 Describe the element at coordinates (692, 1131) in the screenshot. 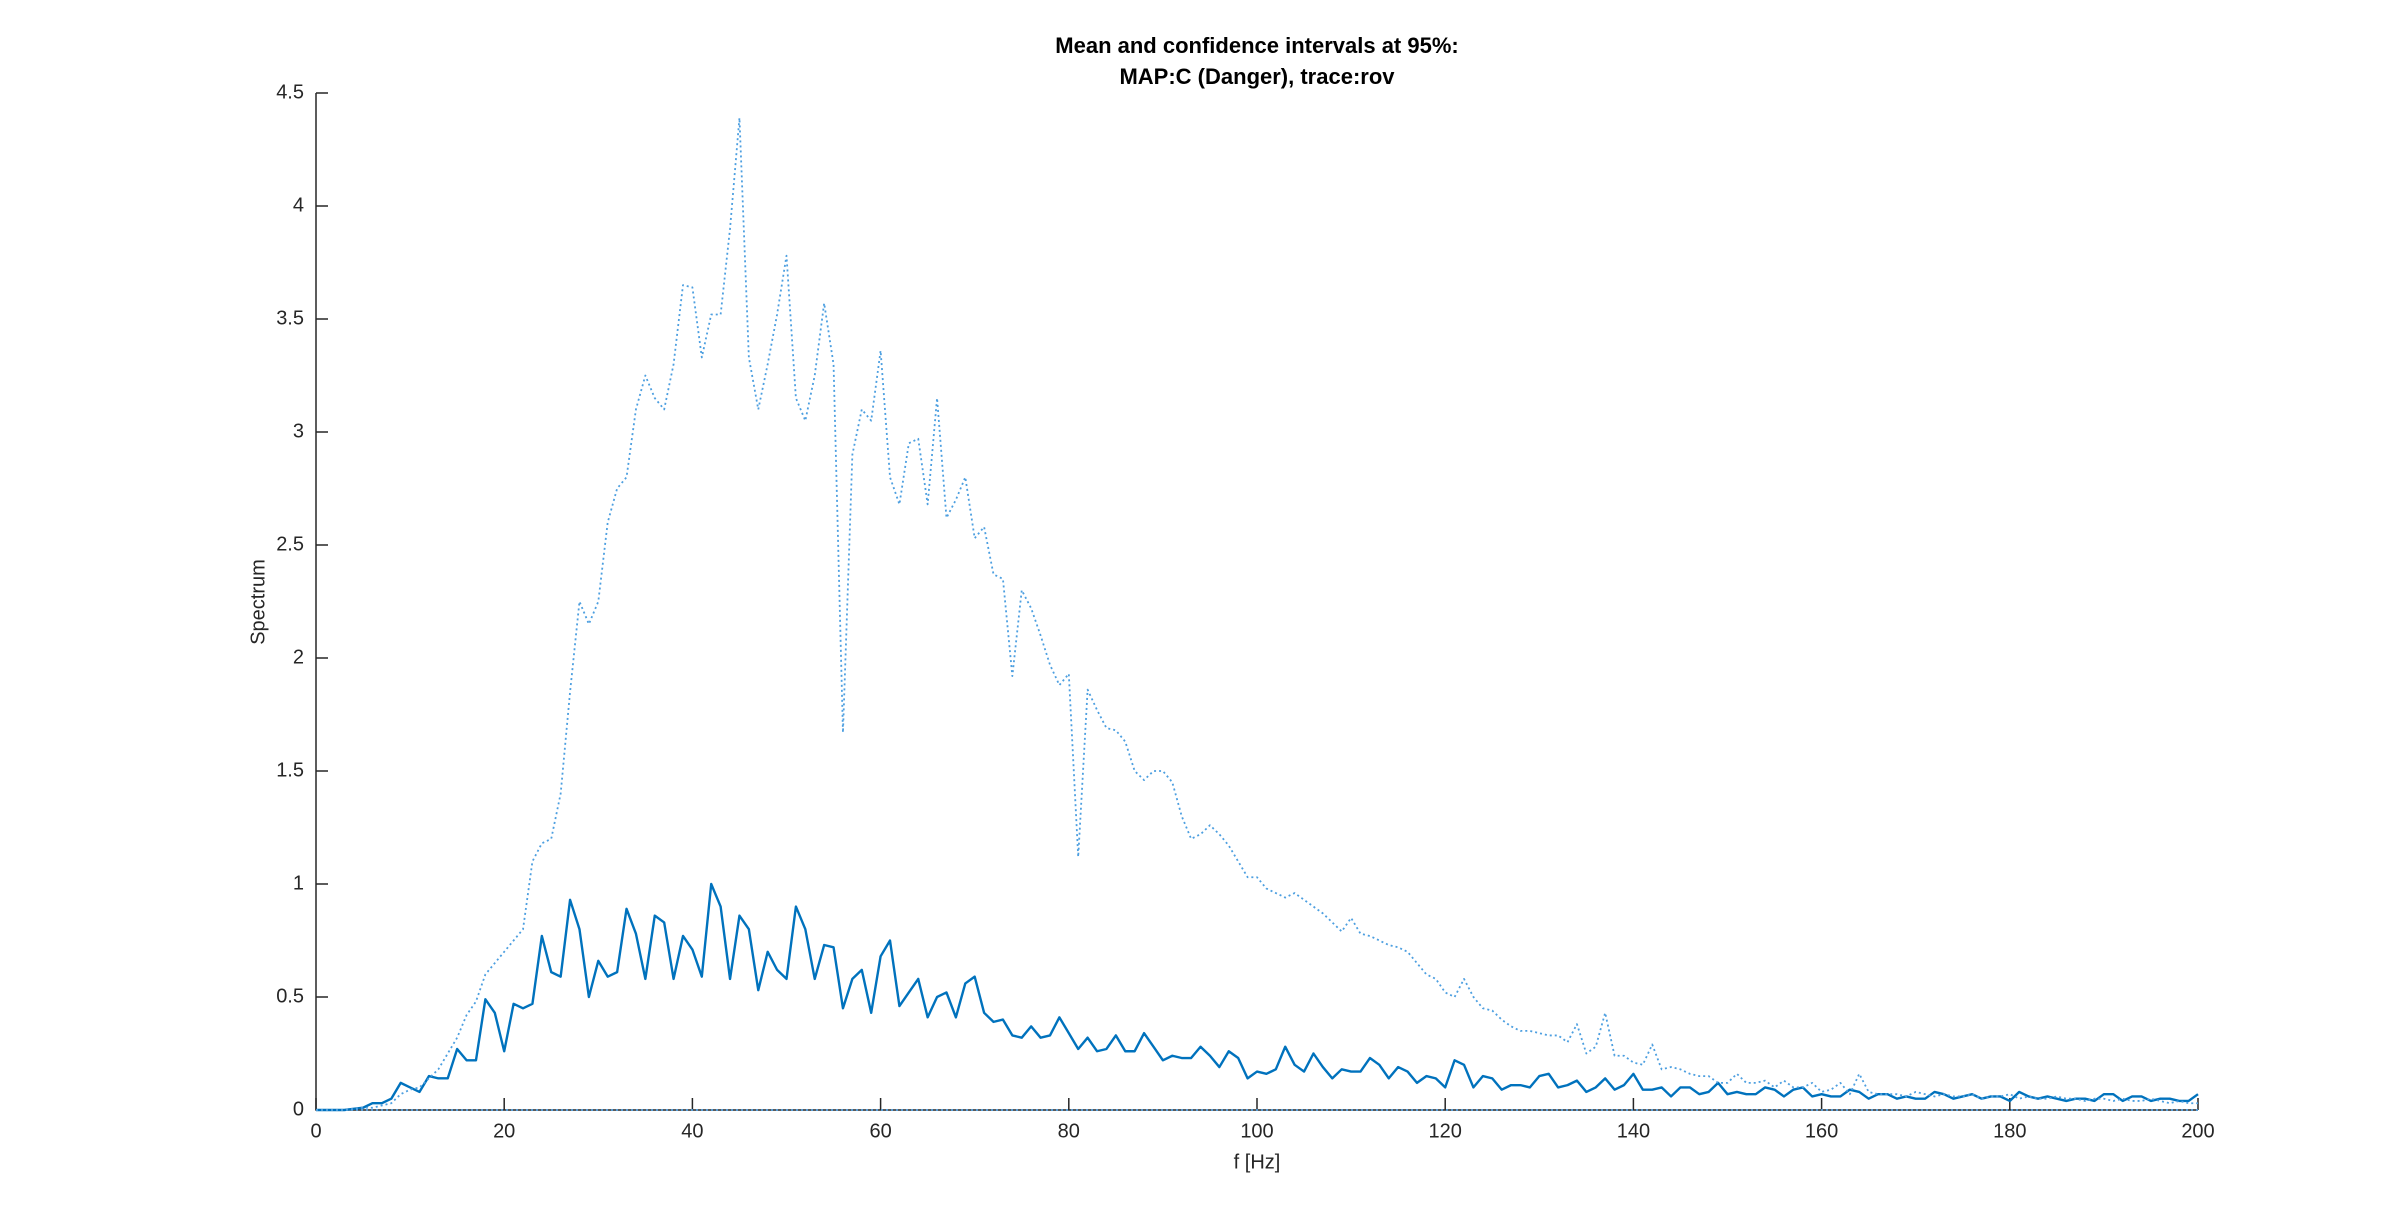

I see `x-tick-label: 40` at that location.